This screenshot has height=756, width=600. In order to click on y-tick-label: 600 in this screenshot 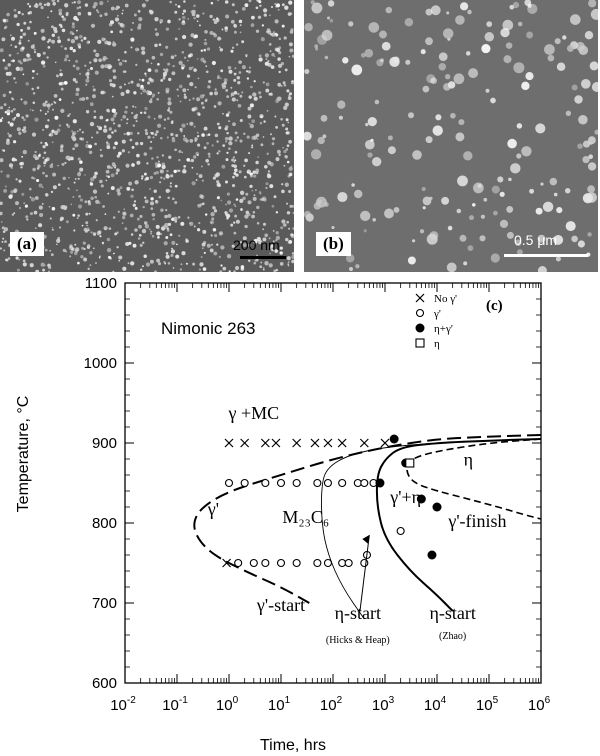, I will do `click(104, 683)`.